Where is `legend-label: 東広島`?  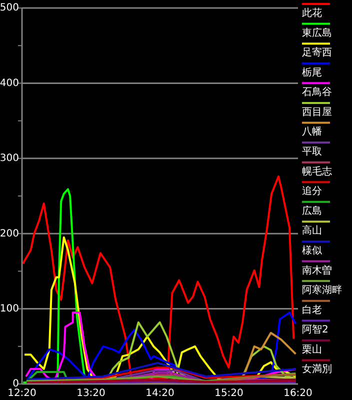 legend-label: 東広島 is located at coordinates (317, 32).